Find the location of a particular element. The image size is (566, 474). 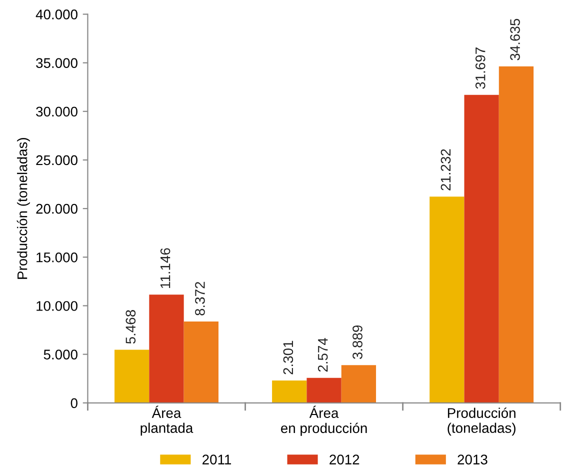

y-tick-label: 30.000 is located at coordinates (57, 111).